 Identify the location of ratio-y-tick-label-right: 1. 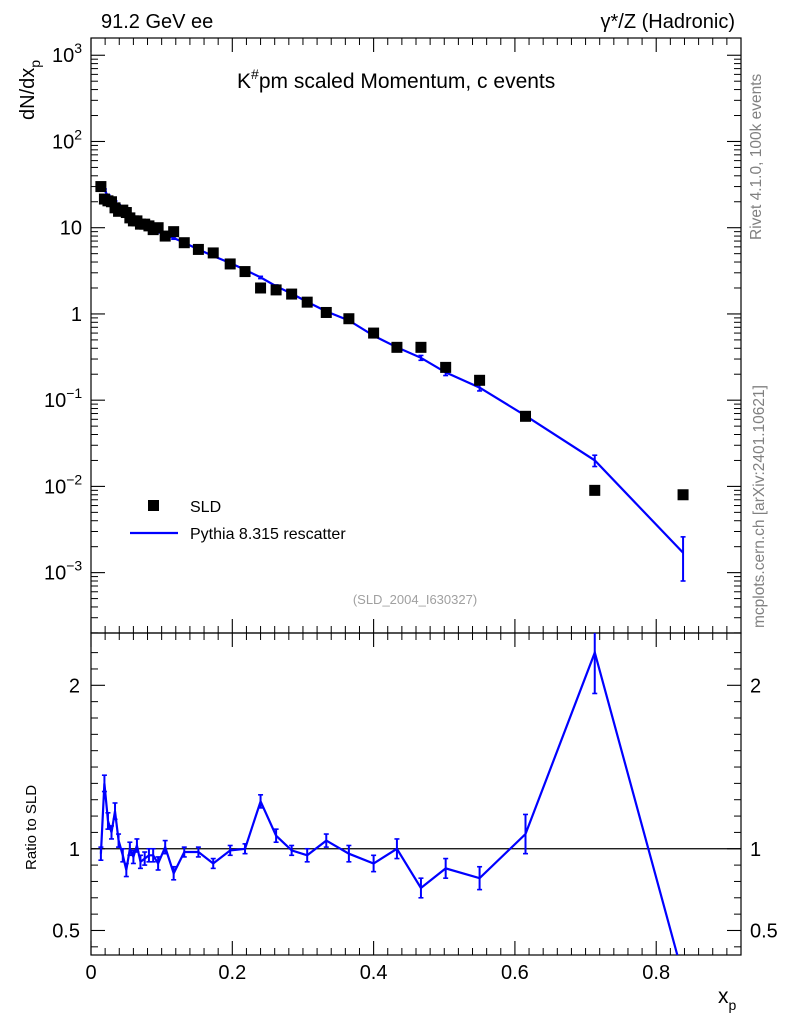
(755, 850).